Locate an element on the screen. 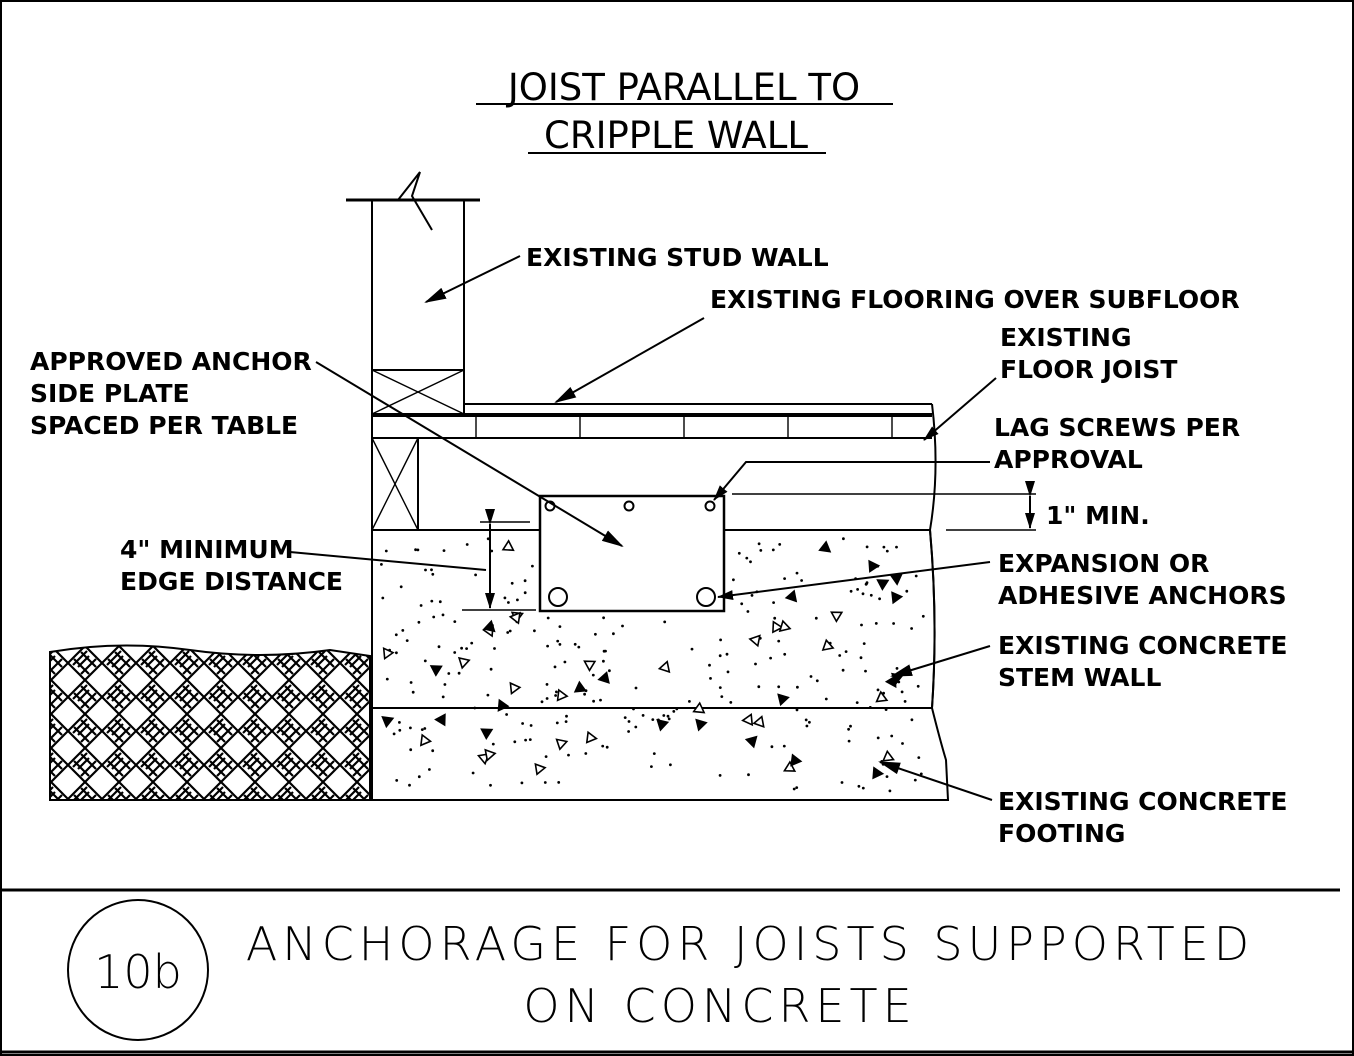 The height and width of the screenshot is (1056, 1354). leader-flooring is located at coordinates (629, 360).